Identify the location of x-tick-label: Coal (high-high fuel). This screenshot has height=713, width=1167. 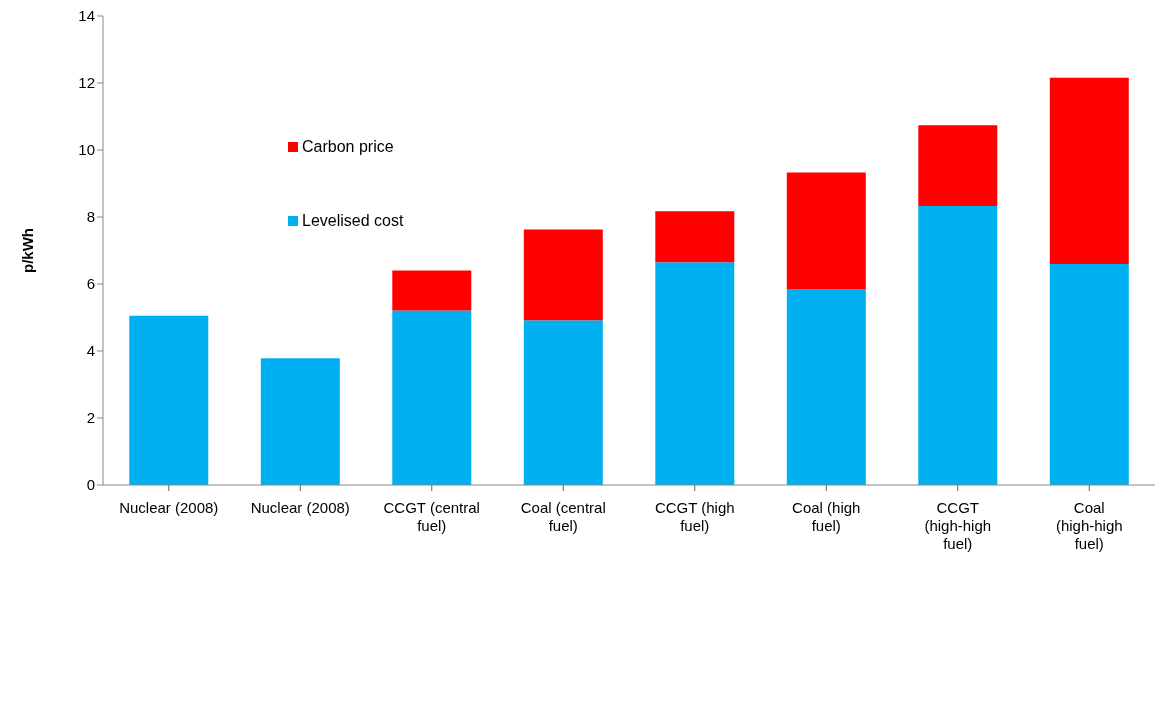
(1089, 525).